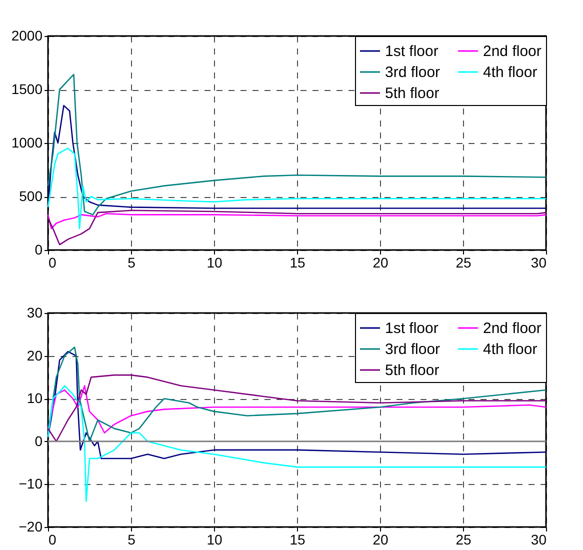 The image size is (583, 550). What do you see at coordinates (34, 398) in the screenshot?
I see `y-tick-label: 10` at bounding box center [34, 398].